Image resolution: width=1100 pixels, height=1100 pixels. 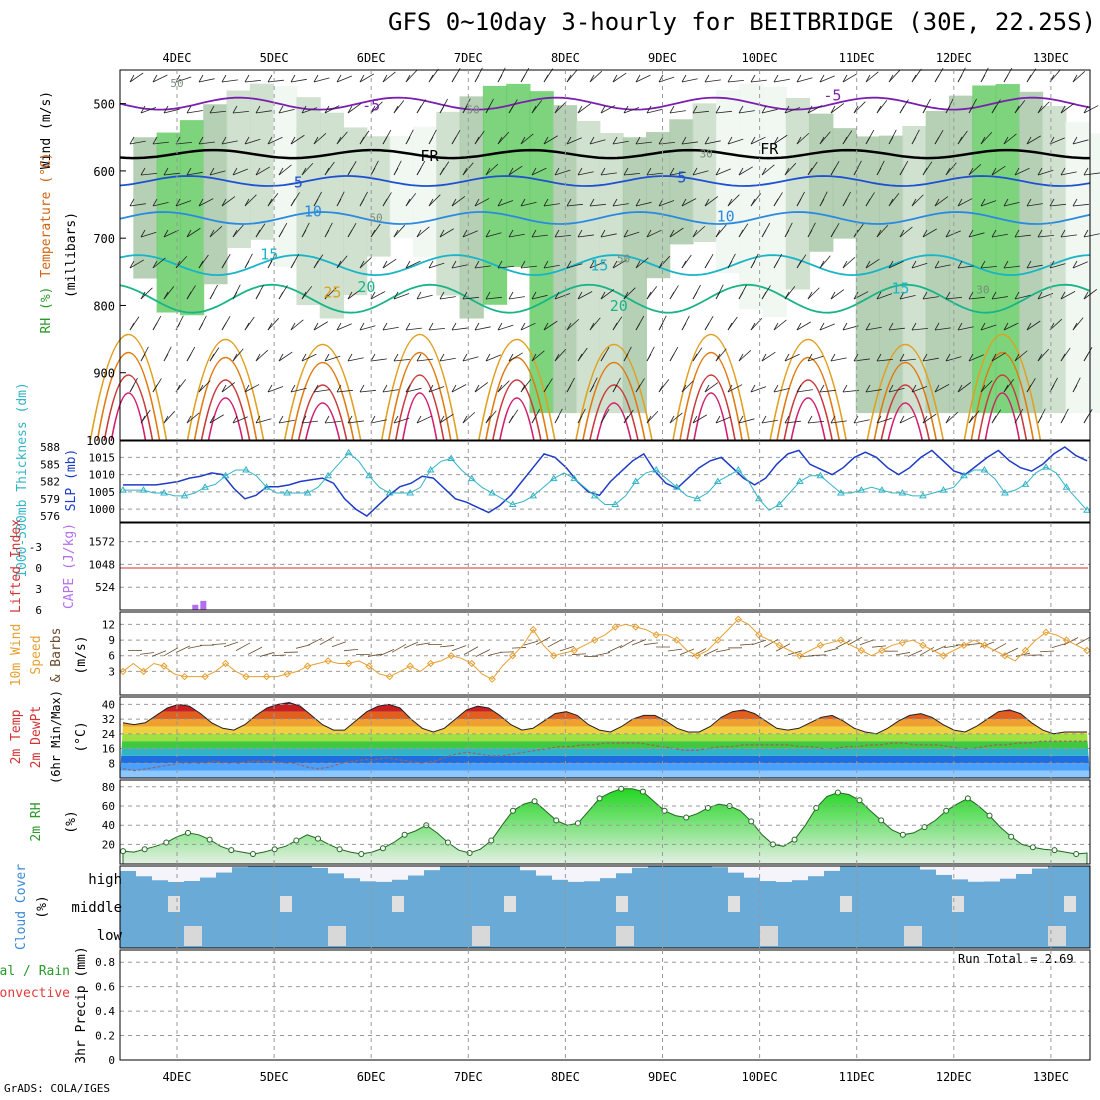 I want to click on day-label-top: 5DEC, so click(x=274, y=58).